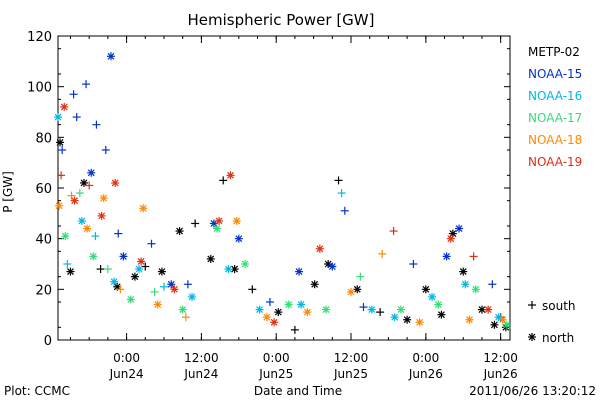  I want to click on x-tick-label-date: Jun24, so click(126, 374).